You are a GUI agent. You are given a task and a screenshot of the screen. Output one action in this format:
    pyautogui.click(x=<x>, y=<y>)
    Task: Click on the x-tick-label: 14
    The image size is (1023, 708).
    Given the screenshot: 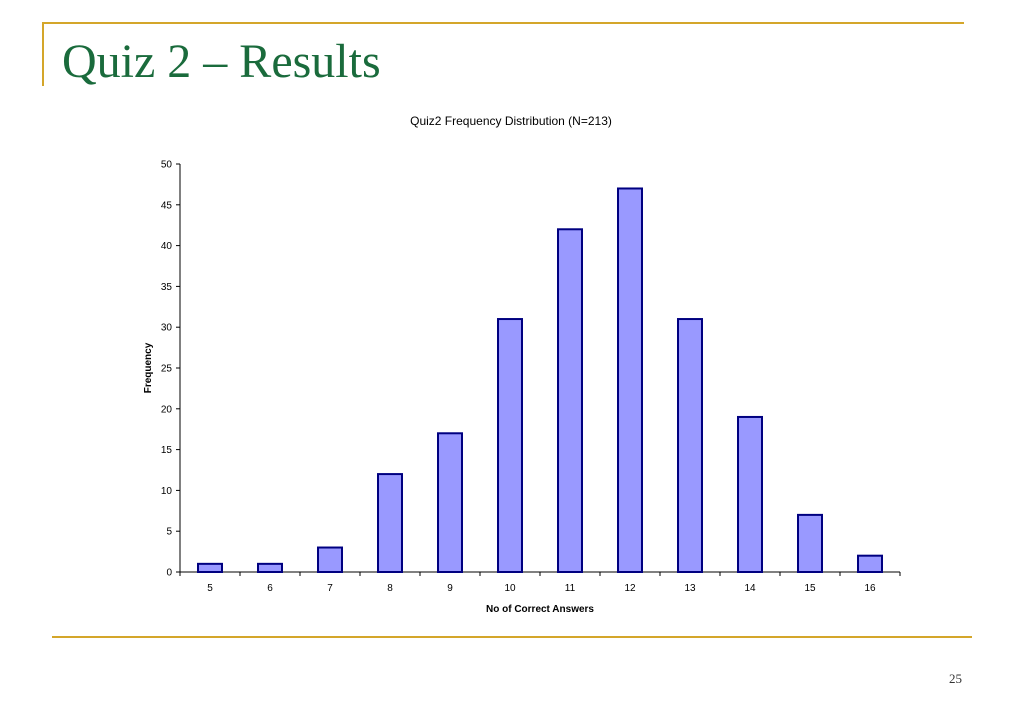 What is the action you would take?
    pyautogui.click(x=750, y=588)
    